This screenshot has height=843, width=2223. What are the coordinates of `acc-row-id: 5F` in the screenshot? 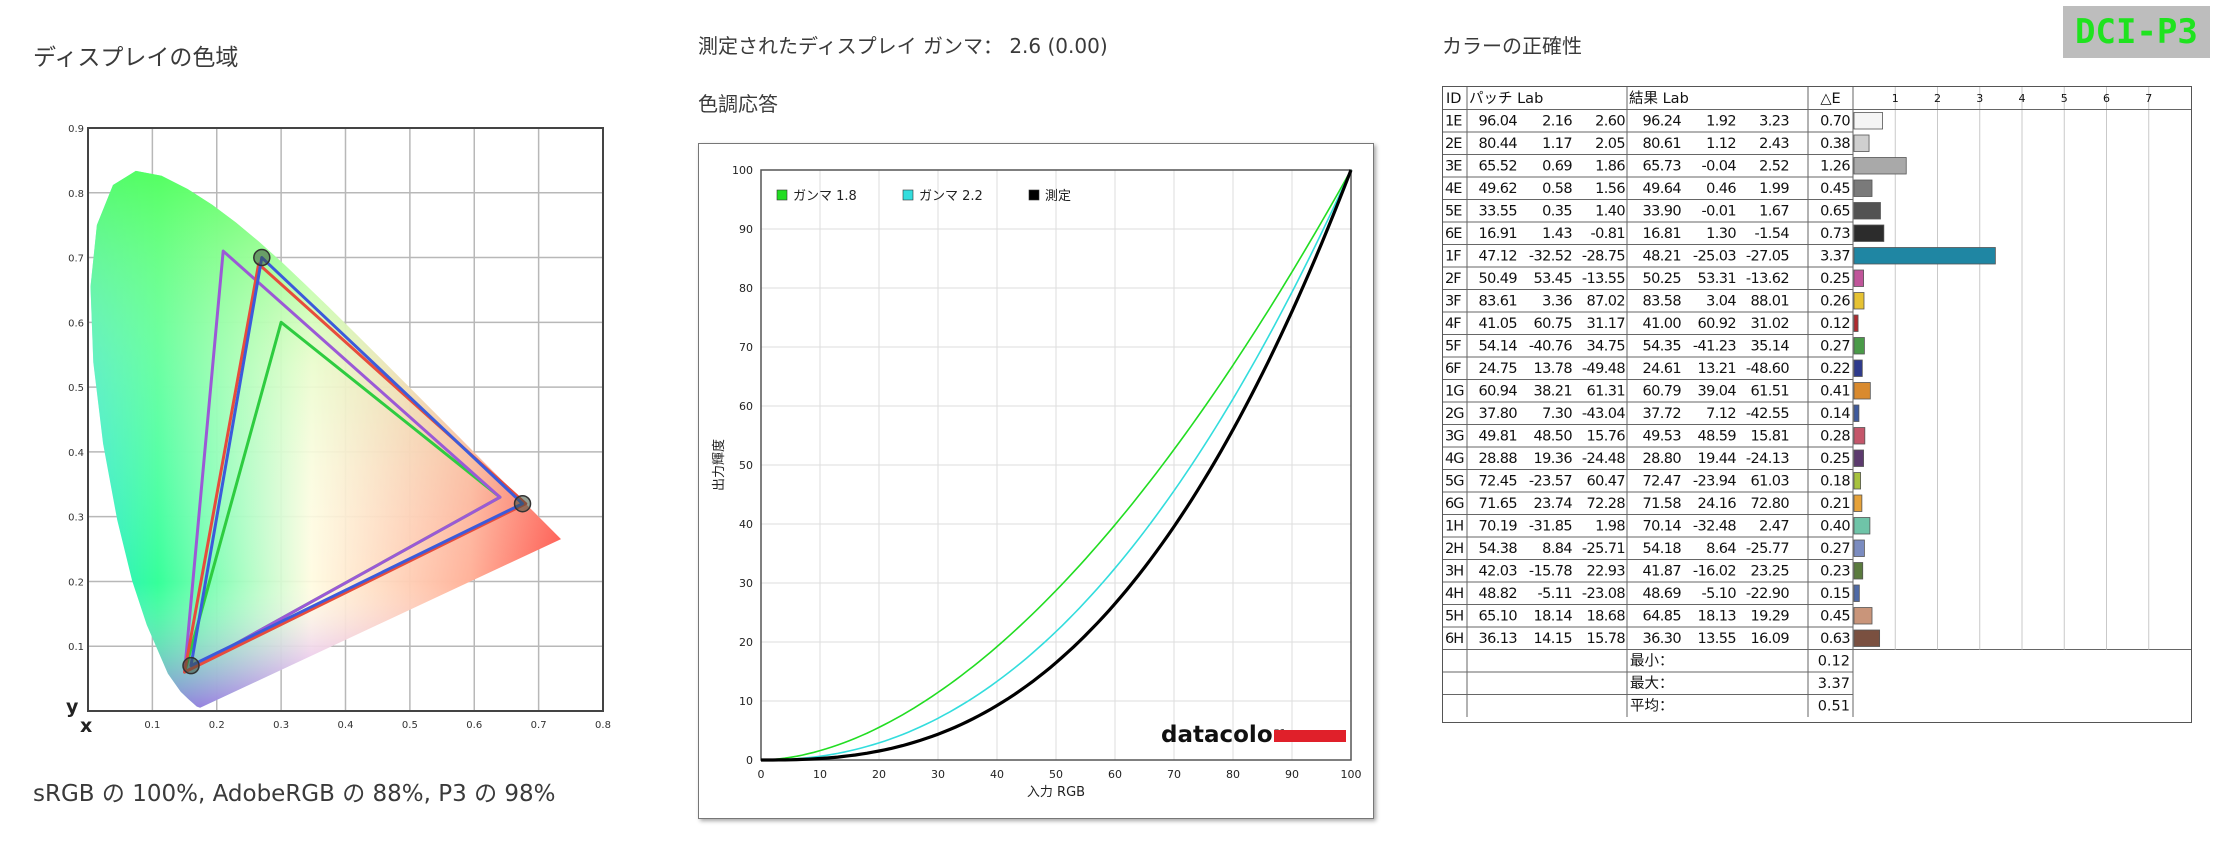 It's located at (1453, 347).